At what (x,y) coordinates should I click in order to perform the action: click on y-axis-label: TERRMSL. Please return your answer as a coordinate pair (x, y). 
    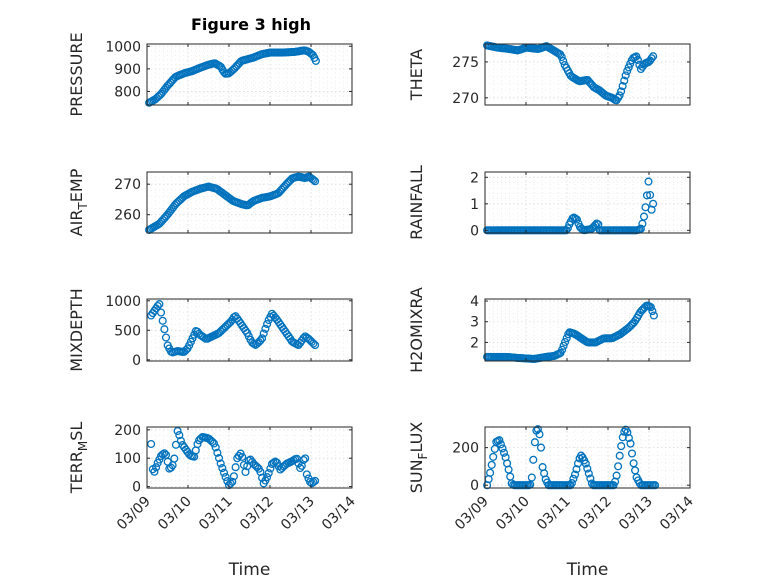
    Looking at the image, I should click on (78, 458).